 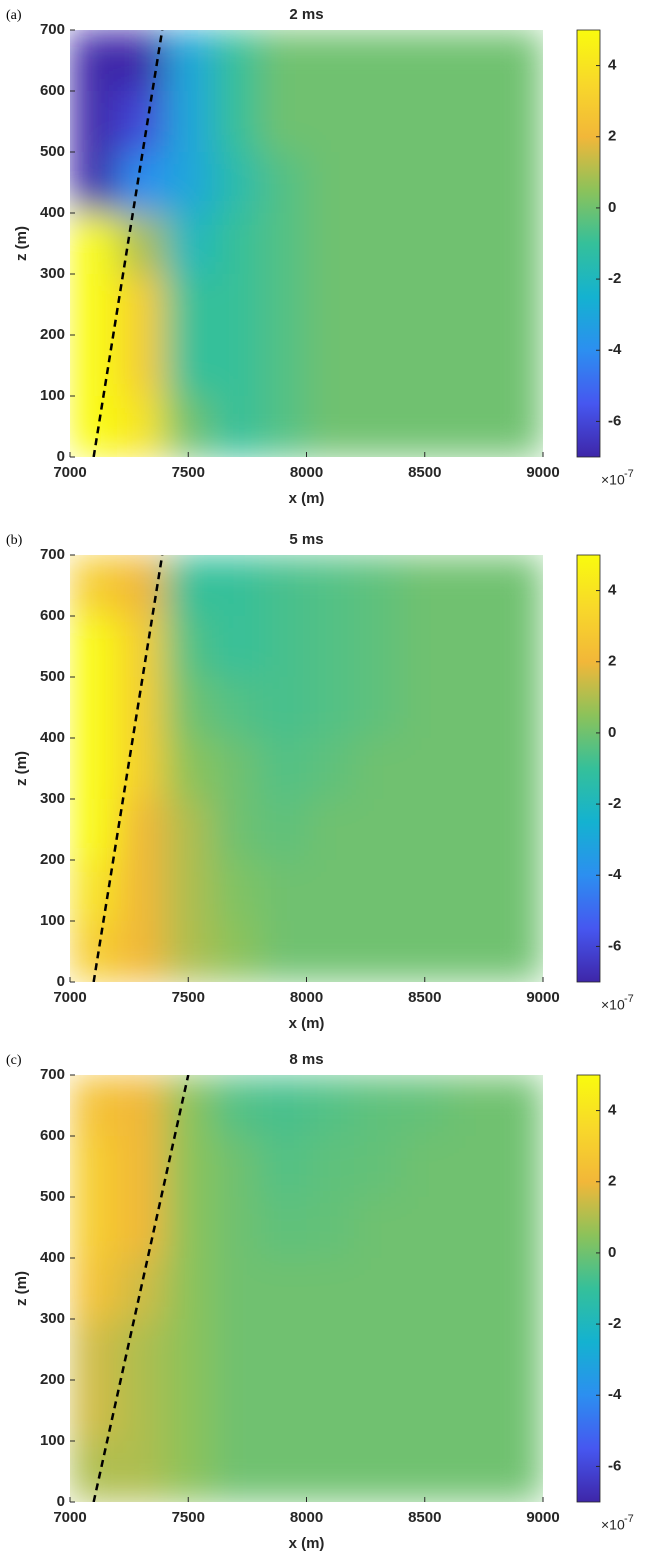 I want to click on y-tick-label: 600, so click(x=52, y=1135).